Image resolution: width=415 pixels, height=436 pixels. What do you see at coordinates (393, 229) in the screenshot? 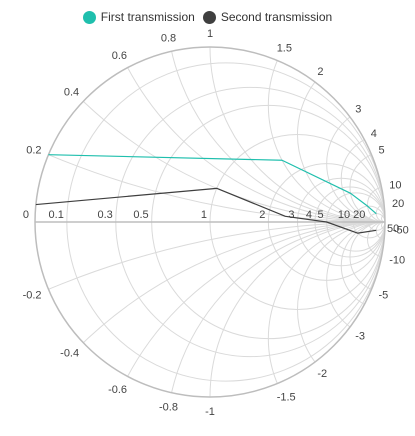
I see `resistance-label-50: 50` at bounding box center [393, 229].